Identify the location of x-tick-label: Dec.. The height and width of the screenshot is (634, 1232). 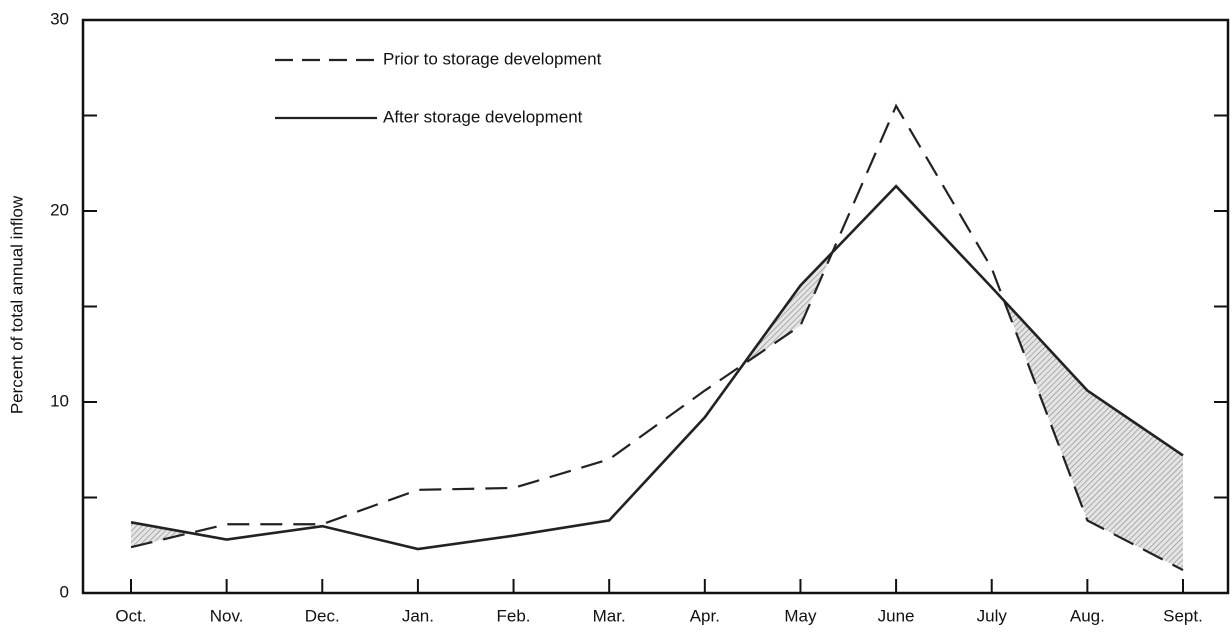
(322, 615).